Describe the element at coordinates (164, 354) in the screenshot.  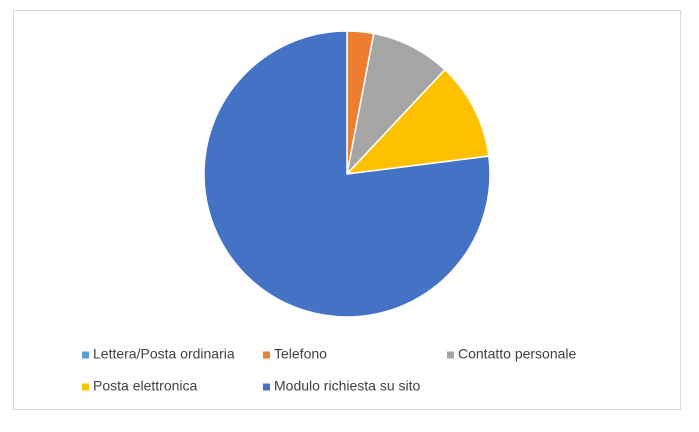
I see `legend-label: Lettera/Posta ordinaria` at that location.